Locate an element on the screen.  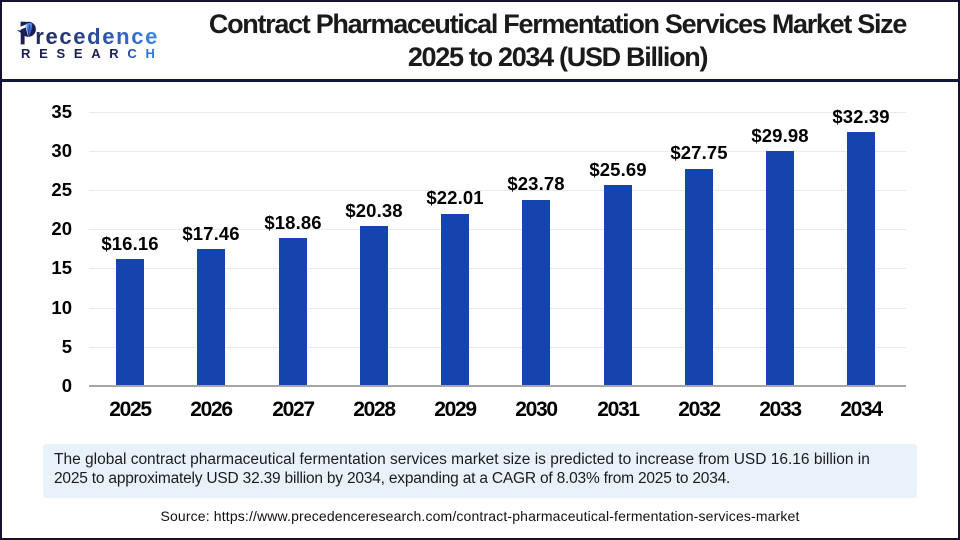
svg-text: RESEARCH is located at coordinates (92, 53).